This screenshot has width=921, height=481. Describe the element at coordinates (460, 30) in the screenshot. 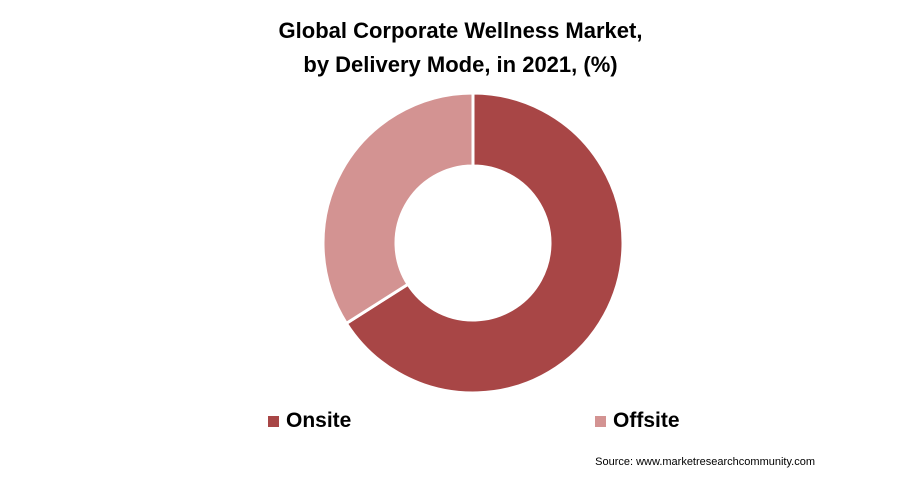

I see `chart-title-line-1: Global Corporate Wellness Market,` at that location.